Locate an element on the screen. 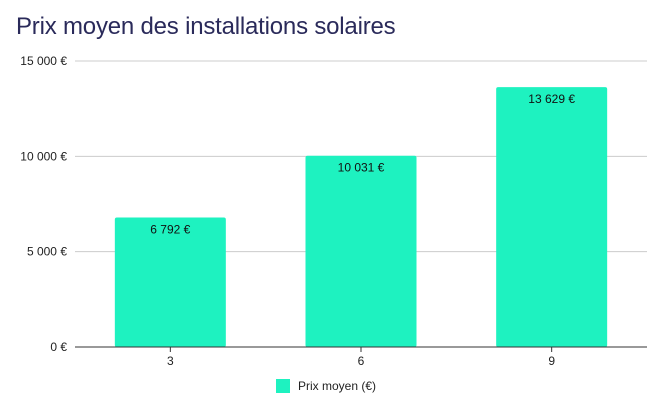  data-label: 13 629 € is located at coordinates (551, 99).